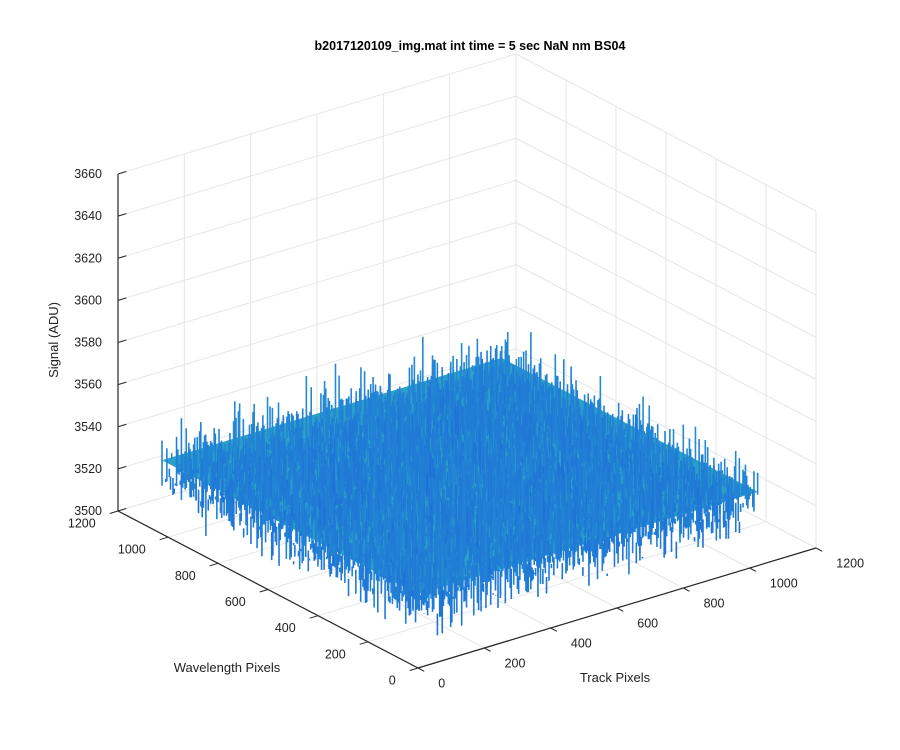 This screenshot has width=900, height=750. Describe the element at coordinates (567, 582) in the screenshot. I see `grid-line` at that location.